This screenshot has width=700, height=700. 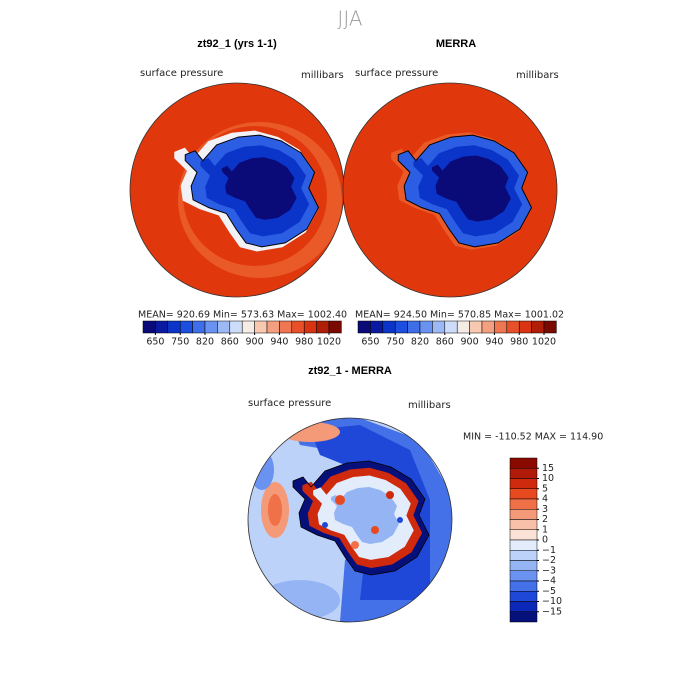 I want to click on stats-label: MIN = -110.52 MAX = 114.90, so click(x=533, y=437).